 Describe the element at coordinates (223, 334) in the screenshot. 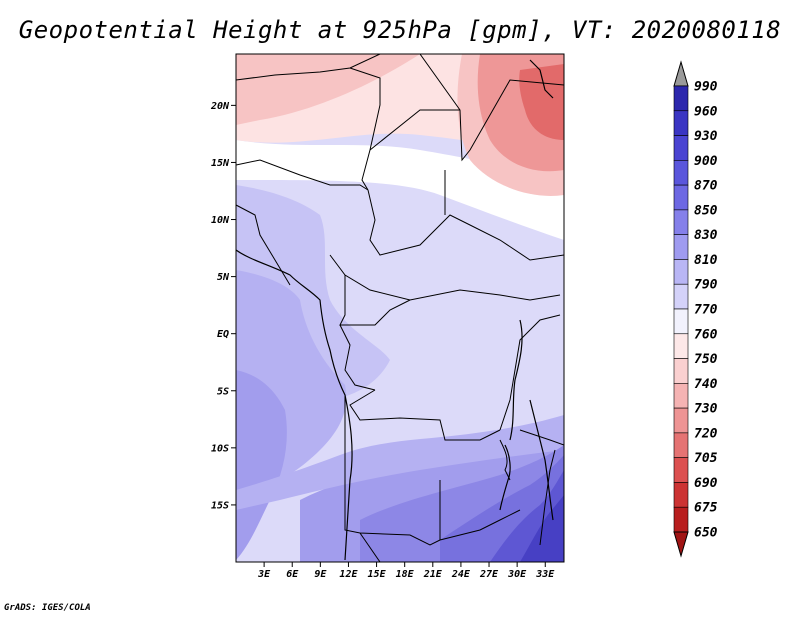

I see `lat-tick-label: EQ` at that location.